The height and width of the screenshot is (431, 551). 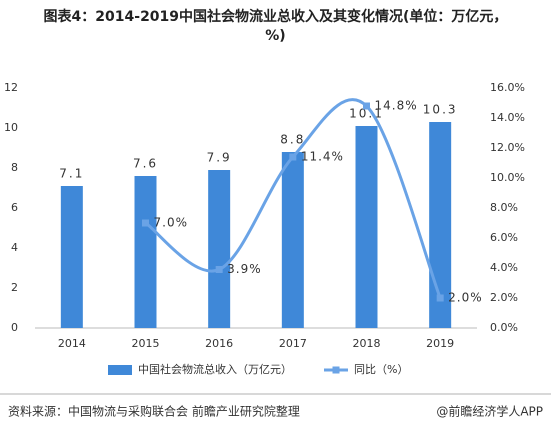 I want to click on y-tick-label: 12, so click(x=11, y=87).